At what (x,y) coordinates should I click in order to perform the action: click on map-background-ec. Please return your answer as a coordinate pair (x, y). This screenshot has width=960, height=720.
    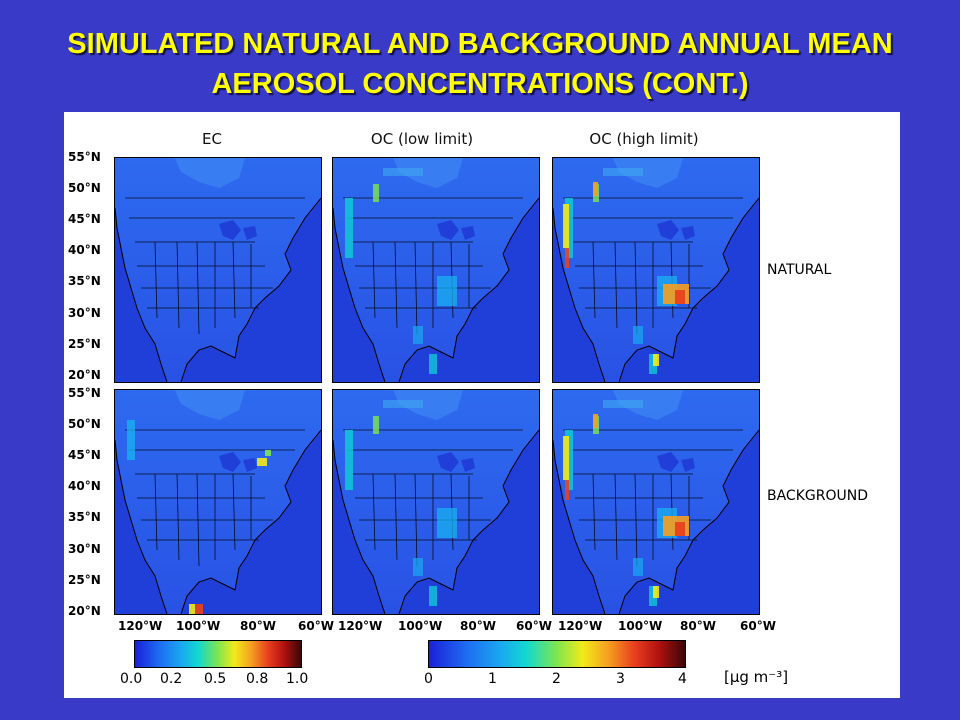
    Looking at the image, I should click on (218, 502).